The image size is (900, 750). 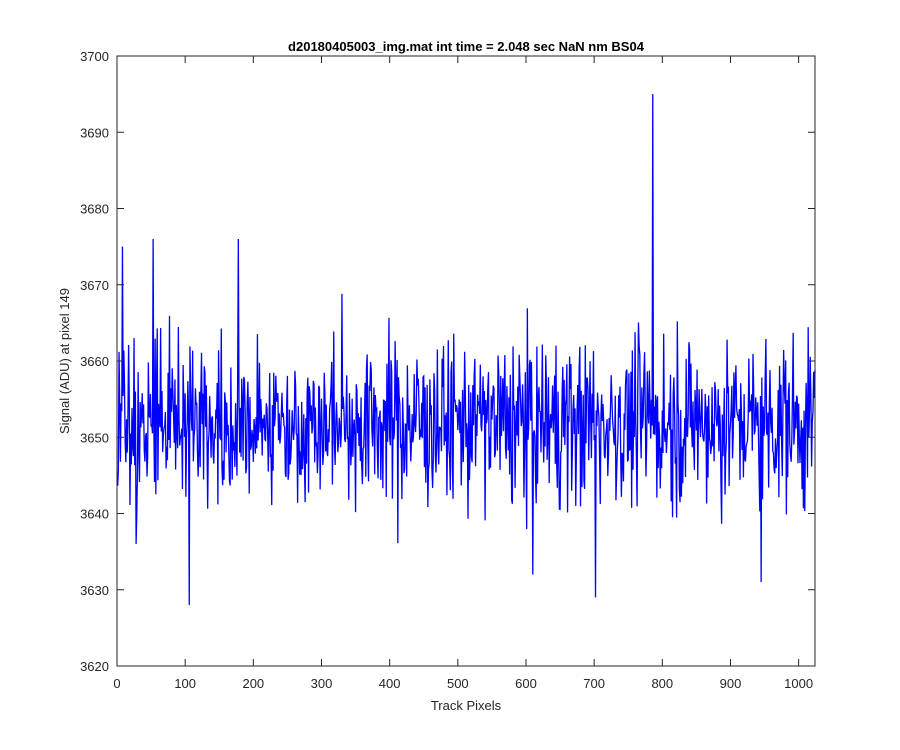 What do you see at coordinates (94, 666) in the screenshot?
I see `y-tick-label: 3620` at bounding box center [94, 666].